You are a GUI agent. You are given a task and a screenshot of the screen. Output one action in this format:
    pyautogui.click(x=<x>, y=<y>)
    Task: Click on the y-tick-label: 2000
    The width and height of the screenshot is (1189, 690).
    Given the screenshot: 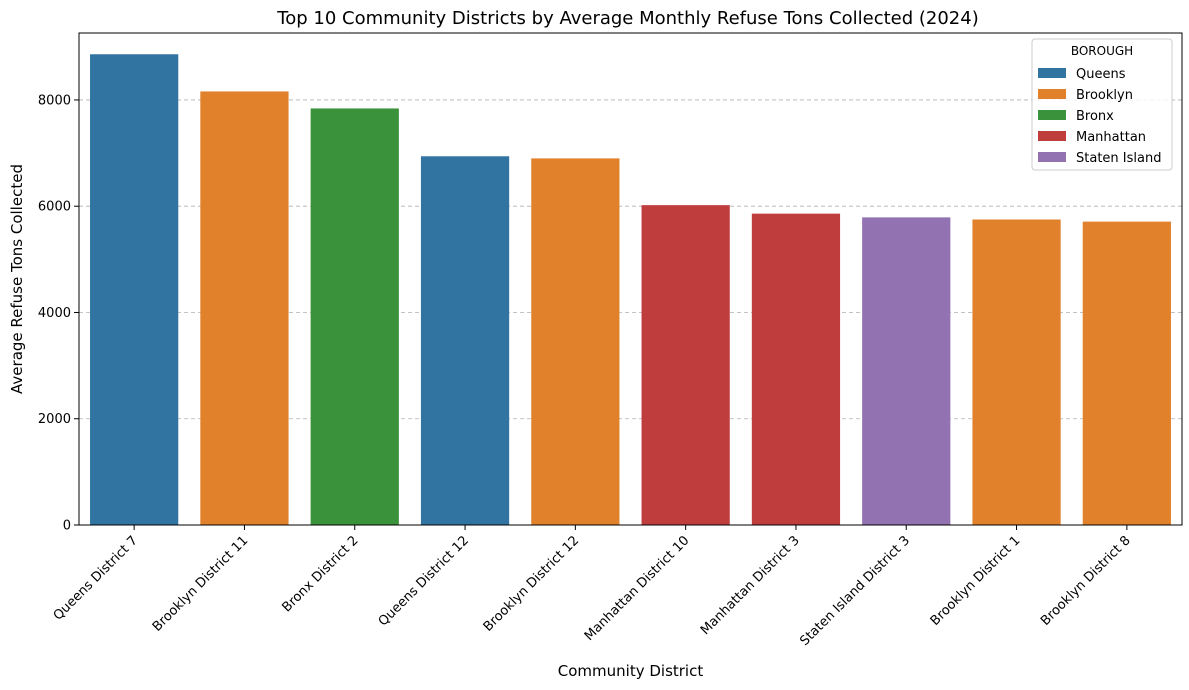 What is the action you would take?
    pyautogui.click(x=54, y=419)
    